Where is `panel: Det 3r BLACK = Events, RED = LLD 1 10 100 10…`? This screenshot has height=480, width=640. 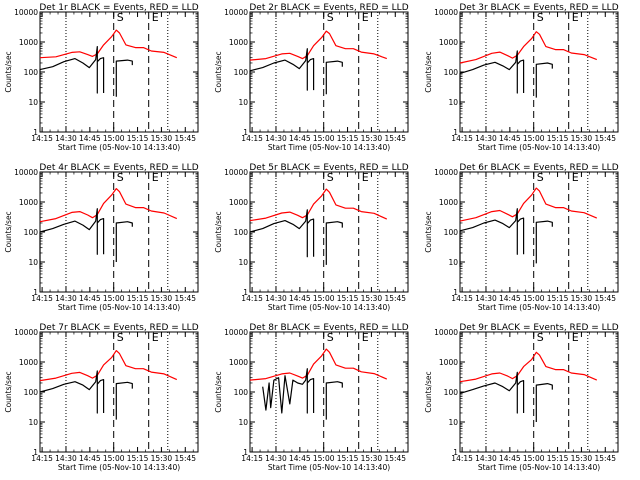 panel: Det 3r BLACK = Events, RED = LLD 1 10 100 10… is located at coordinates (521, 77).